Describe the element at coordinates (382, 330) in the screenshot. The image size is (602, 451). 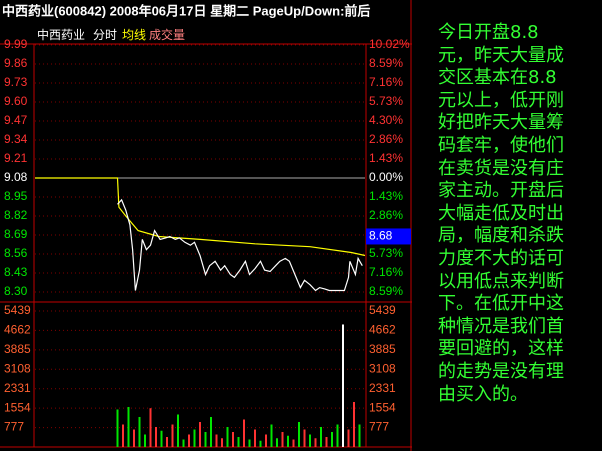
I see `y2-tick-label: 4662` at that location.